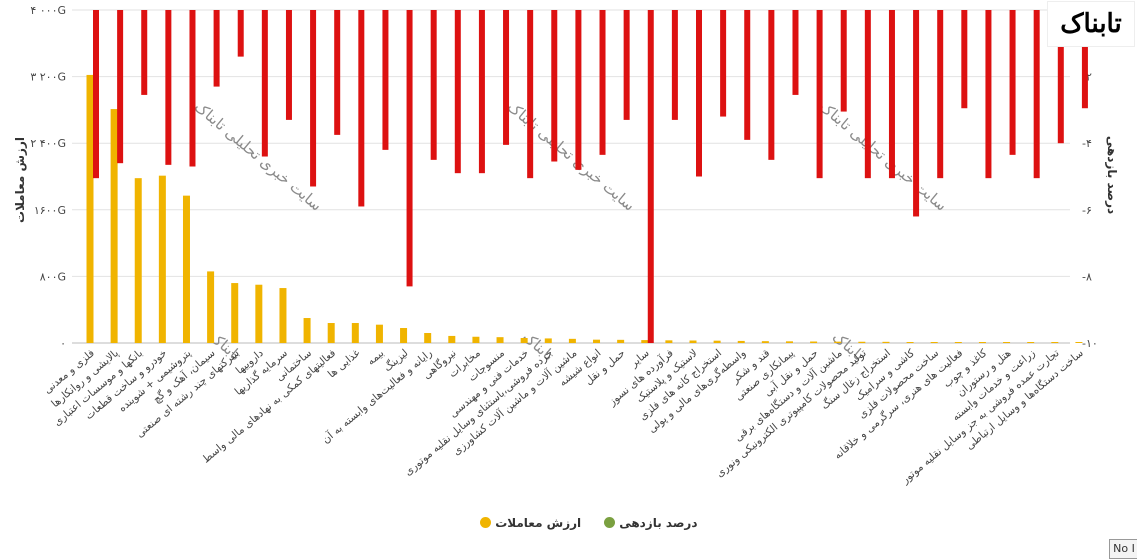 The image size is (1137, 559). Describe the element at coordinates (50, 210) in the screenshot. I see `left-tick-label: ۱۶۰۰G` at that location.